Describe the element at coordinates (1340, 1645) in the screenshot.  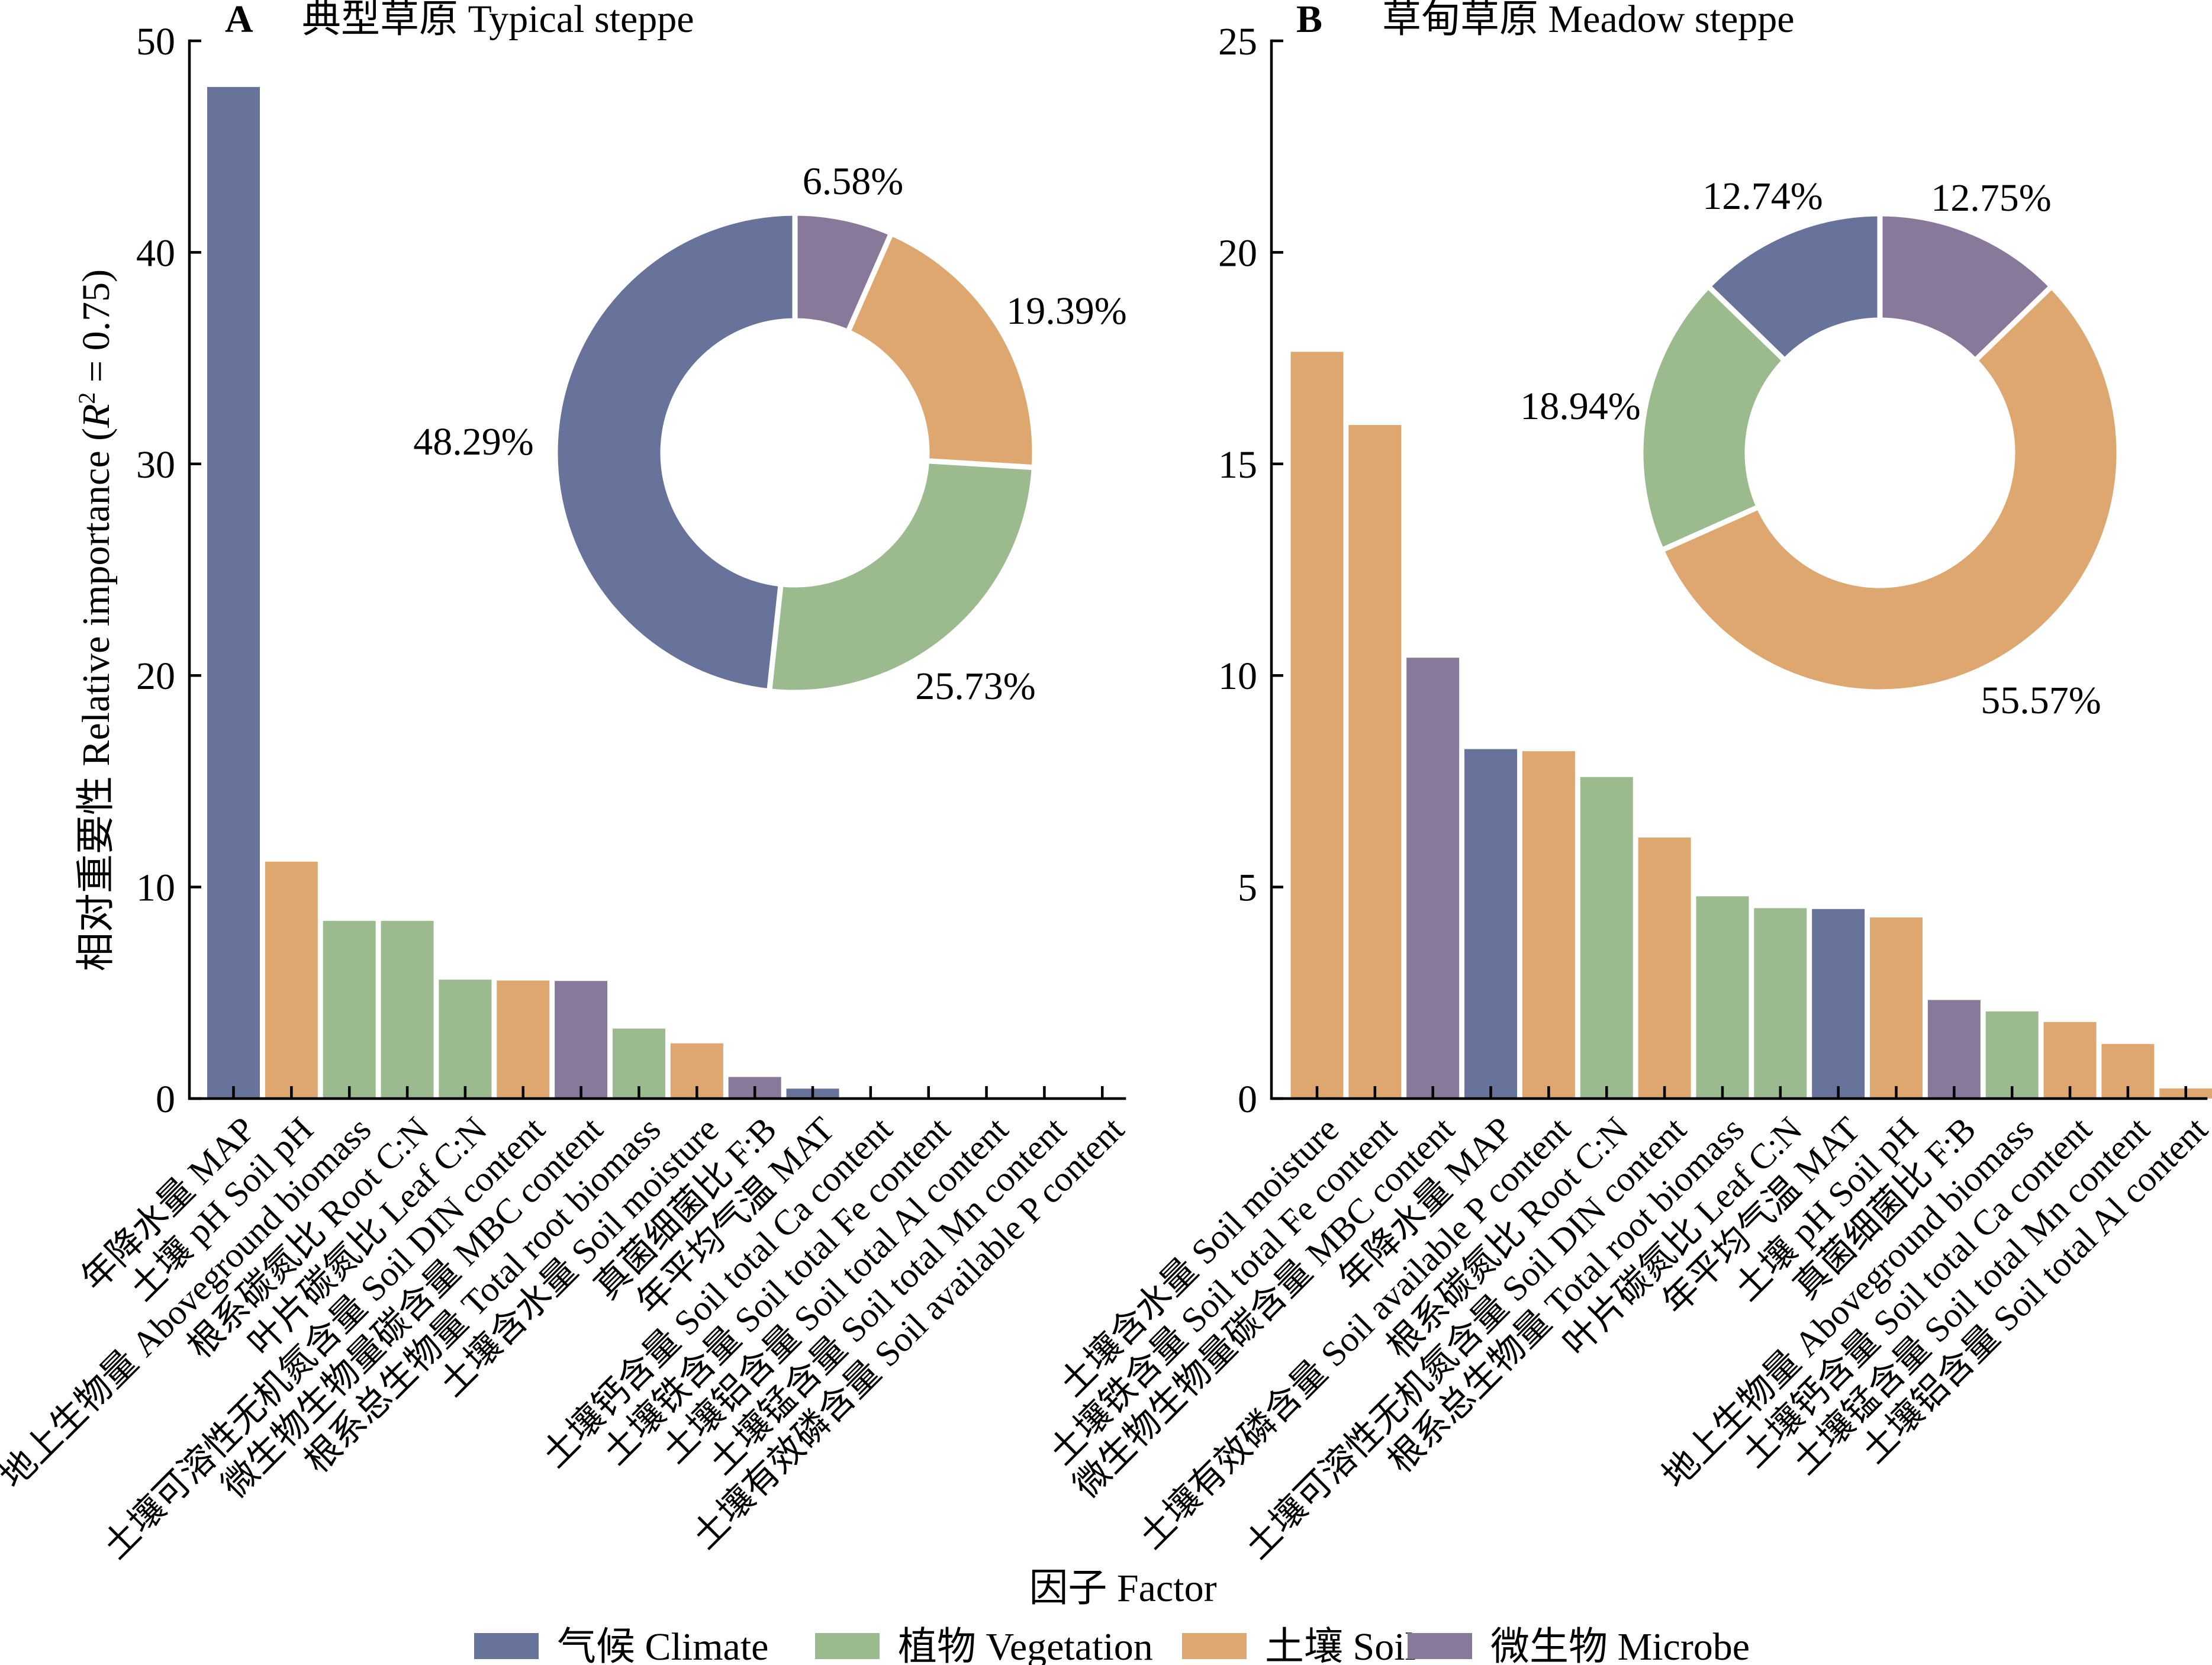
I see `legend-label: 土壤 Soil` at that location.